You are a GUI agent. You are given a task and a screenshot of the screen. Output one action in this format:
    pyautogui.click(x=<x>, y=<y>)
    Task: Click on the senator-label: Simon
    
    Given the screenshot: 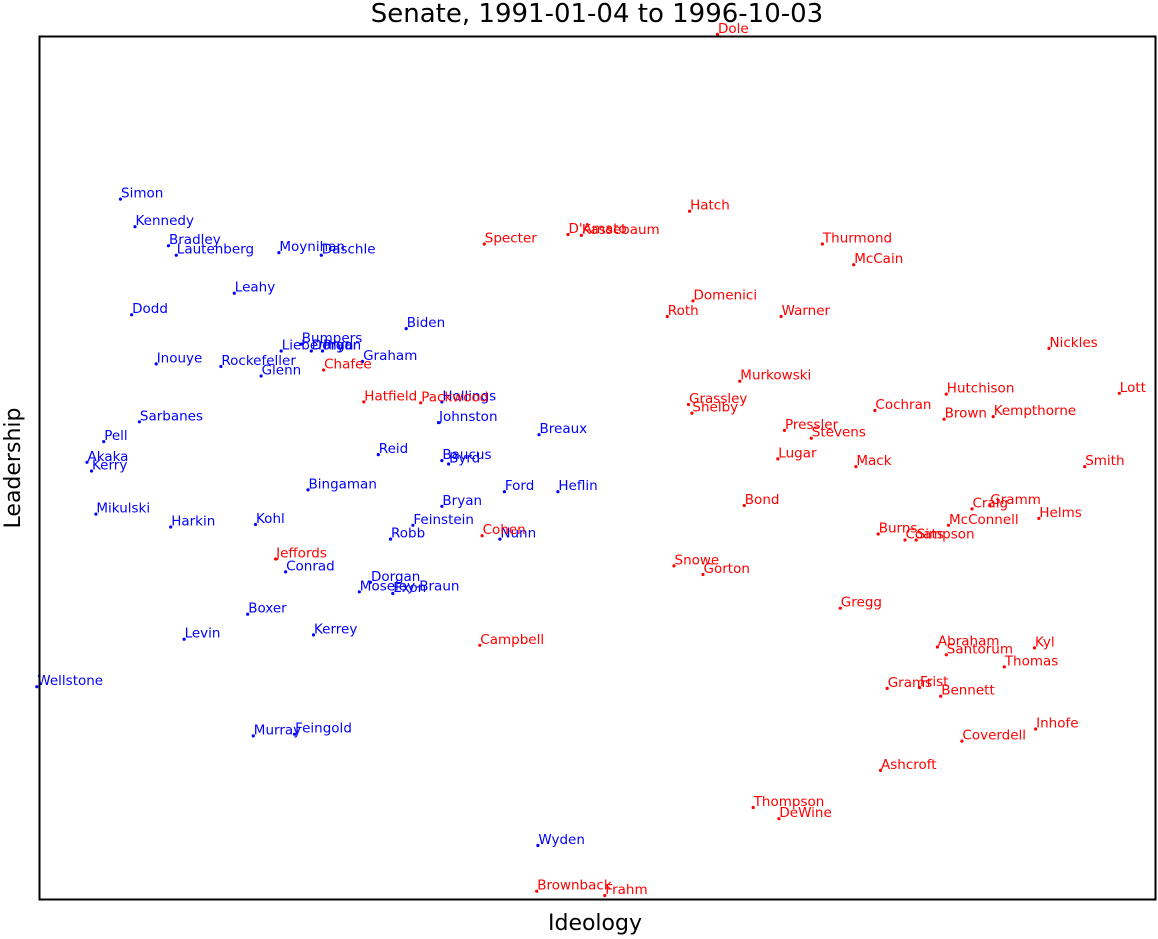 What is the action you would take?
    pyautogui.click(x=142, y=194)
    